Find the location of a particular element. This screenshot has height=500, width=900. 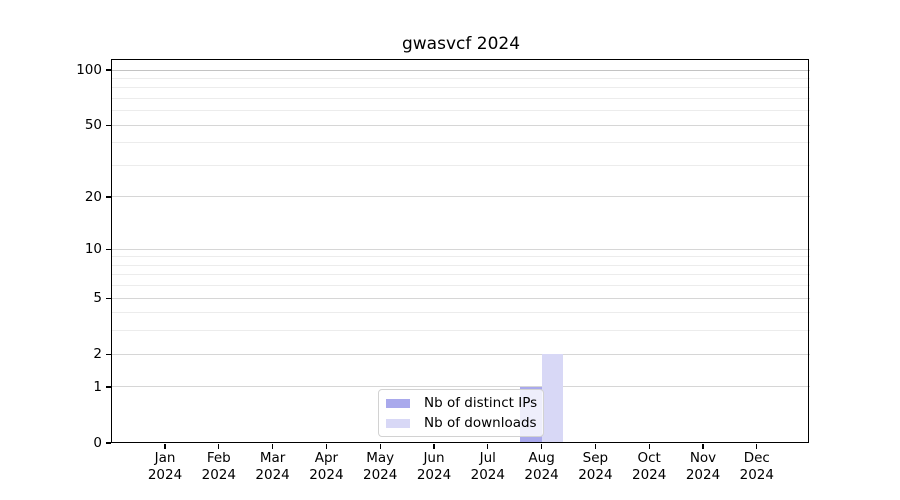

legend-item: Nb of downloads is located at coordinates (464, 423).